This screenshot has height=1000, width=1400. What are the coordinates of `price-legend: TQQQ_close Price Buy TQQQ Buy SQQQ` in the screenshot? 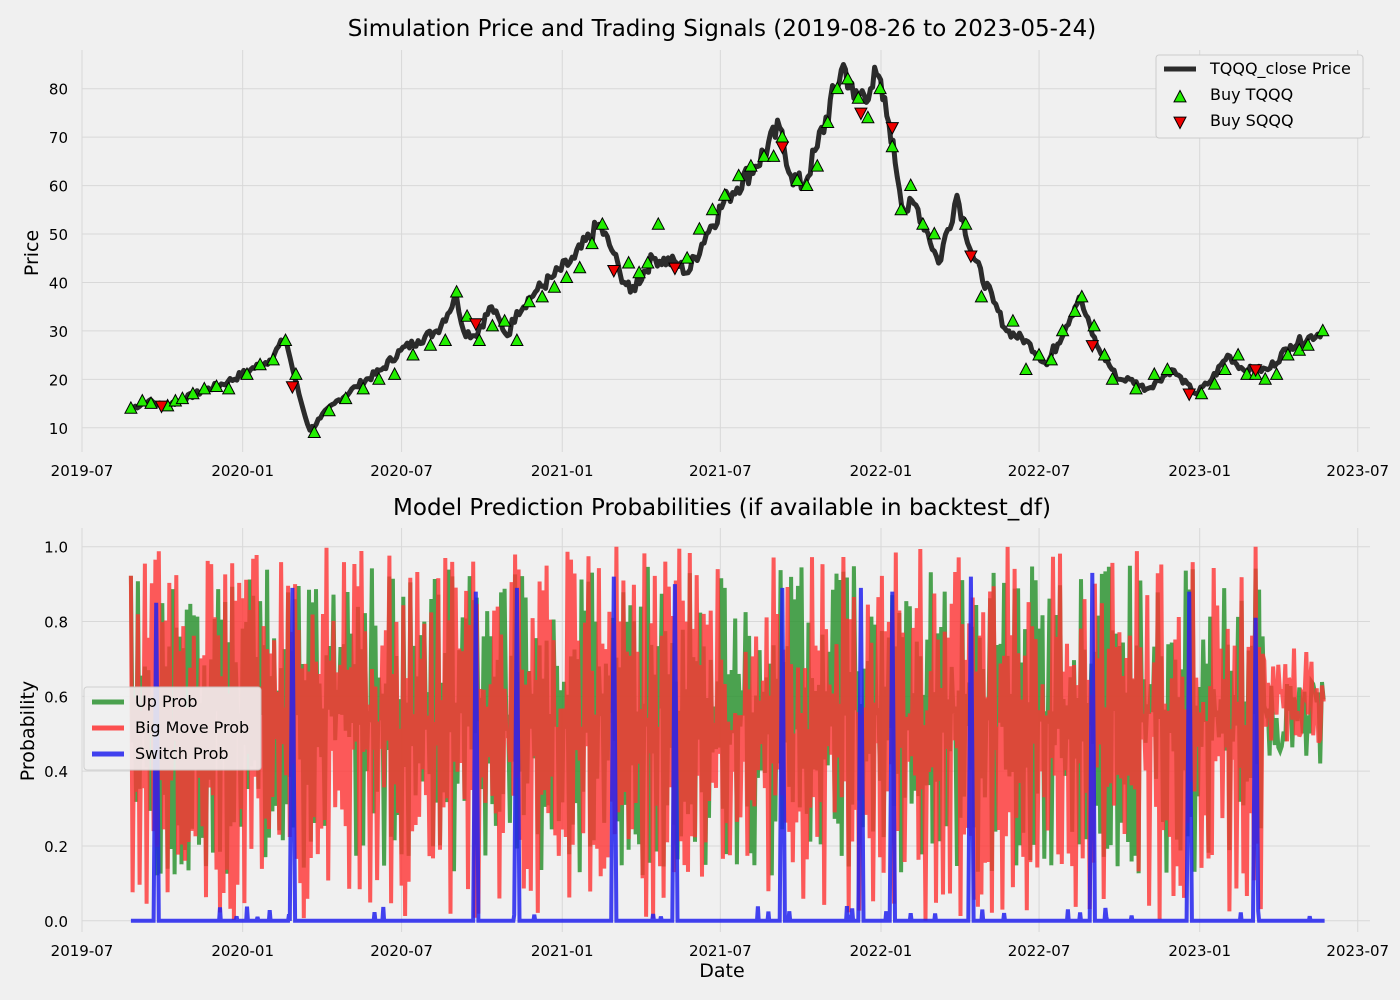 It's located at (1259, 96).